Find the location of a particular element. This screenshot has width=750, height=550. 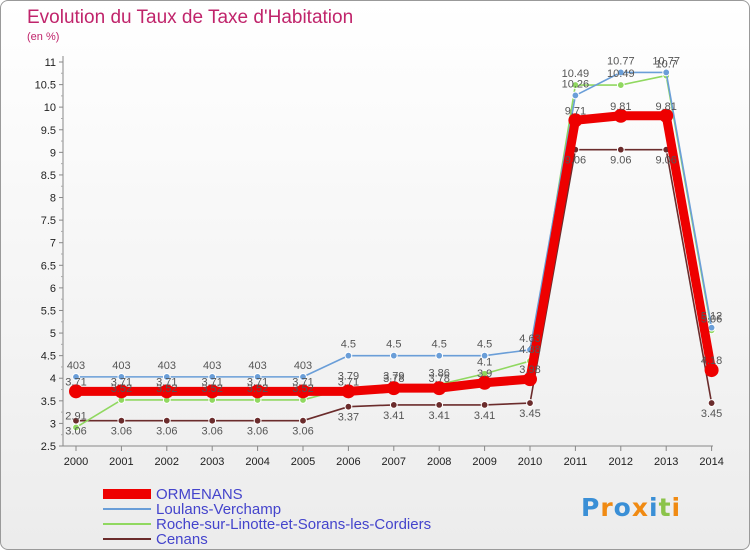

data-label: 3.86 is located at coordinates (438, 374).